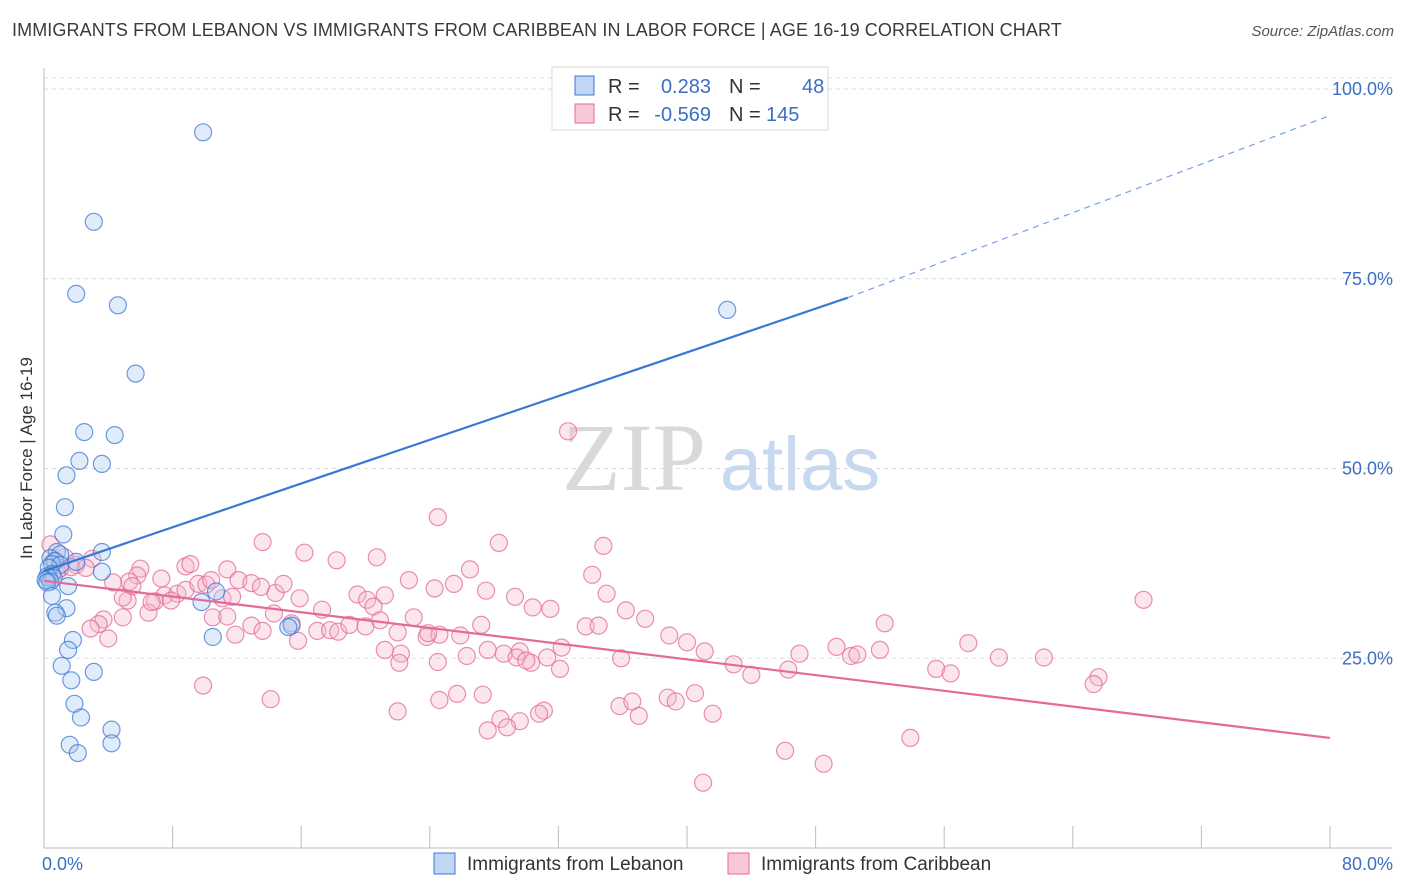 This screenshot has width=1406, height=892. I want to click on stats-legend: R = 0.283 N = 48 R = -0.569 N = 145, so click(690, 98).